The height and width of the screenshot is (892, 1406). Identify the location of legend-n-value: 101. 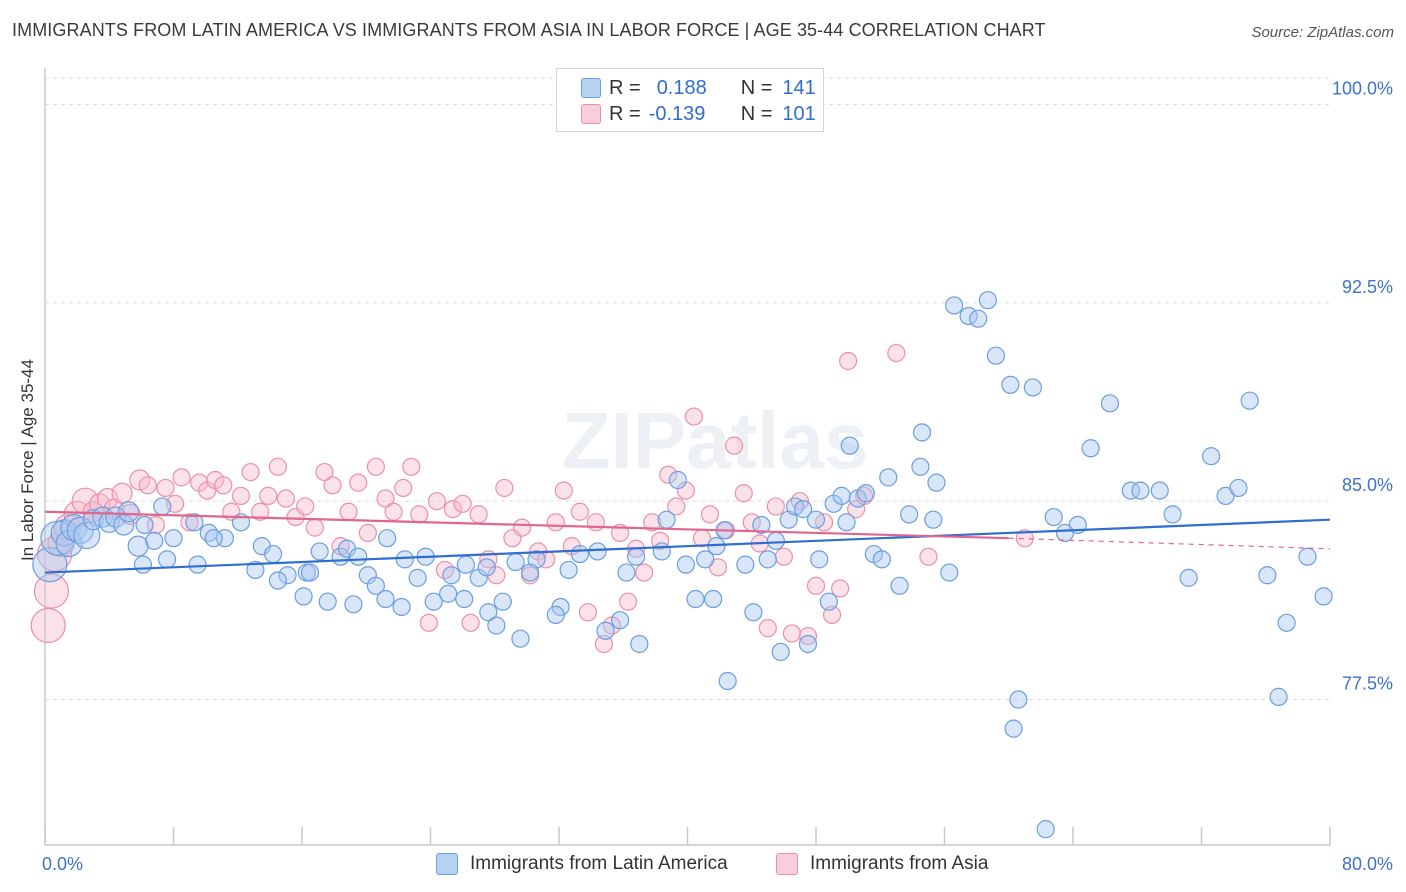
(799, 113).